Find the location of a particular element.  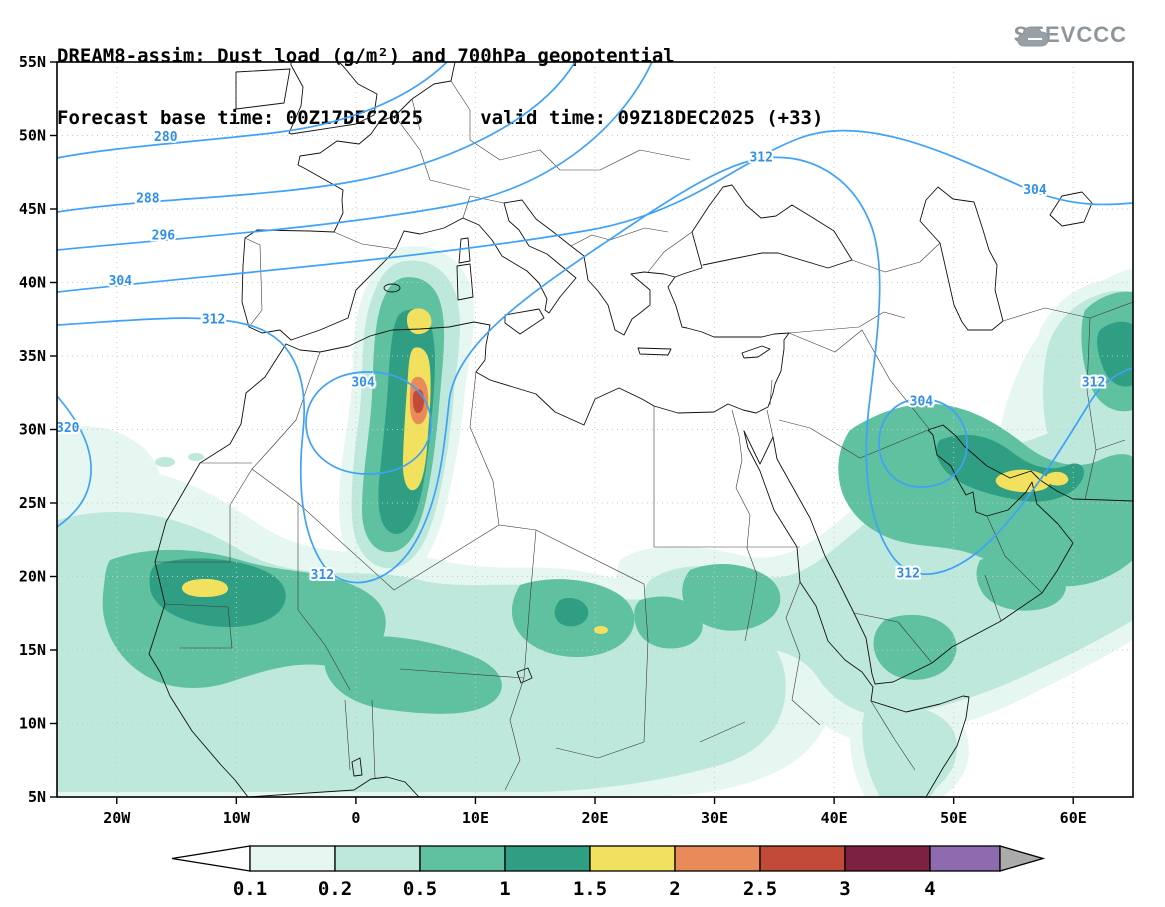

cloud-icon is located at coordinates (1033, 36).